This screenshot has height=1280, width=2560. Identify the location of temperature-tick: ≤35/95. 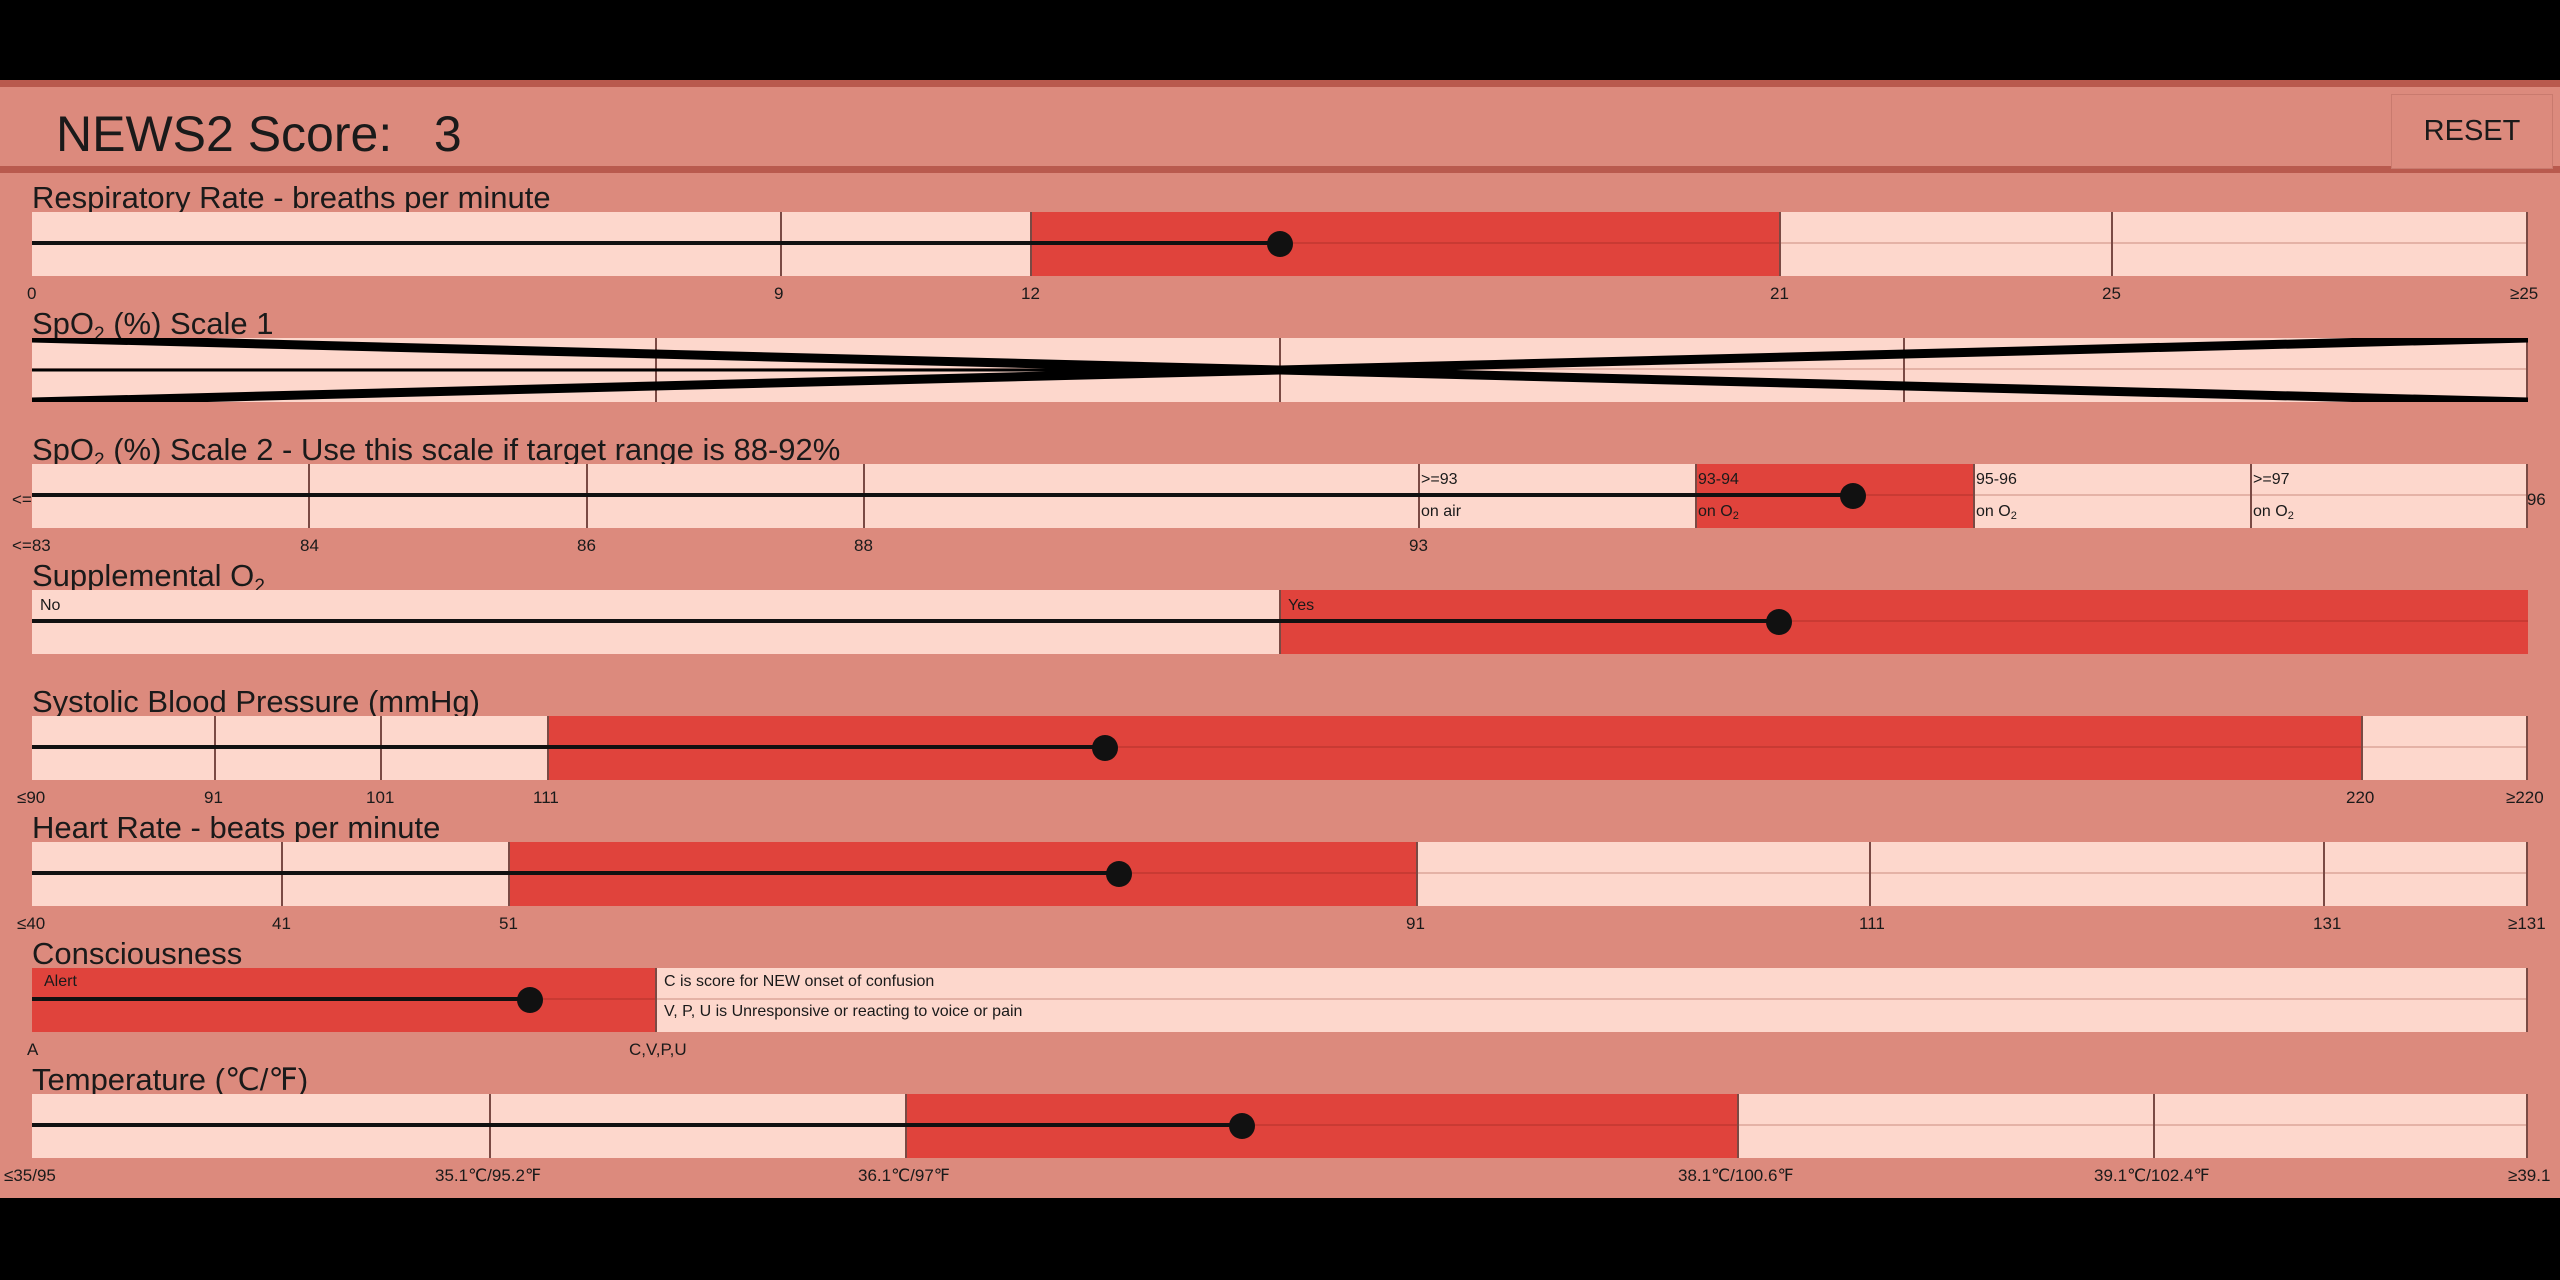
(30, 1175).